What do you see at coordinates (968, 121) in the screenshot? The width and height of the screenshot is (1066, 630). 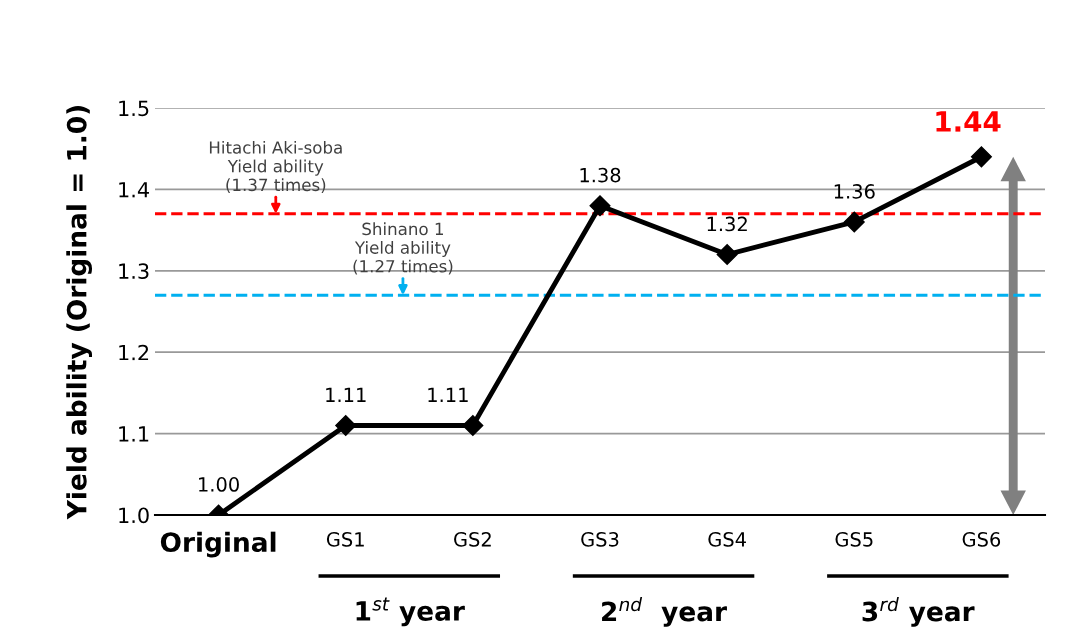 I see `data-label: 1.44` at bounding box center [968, 121].